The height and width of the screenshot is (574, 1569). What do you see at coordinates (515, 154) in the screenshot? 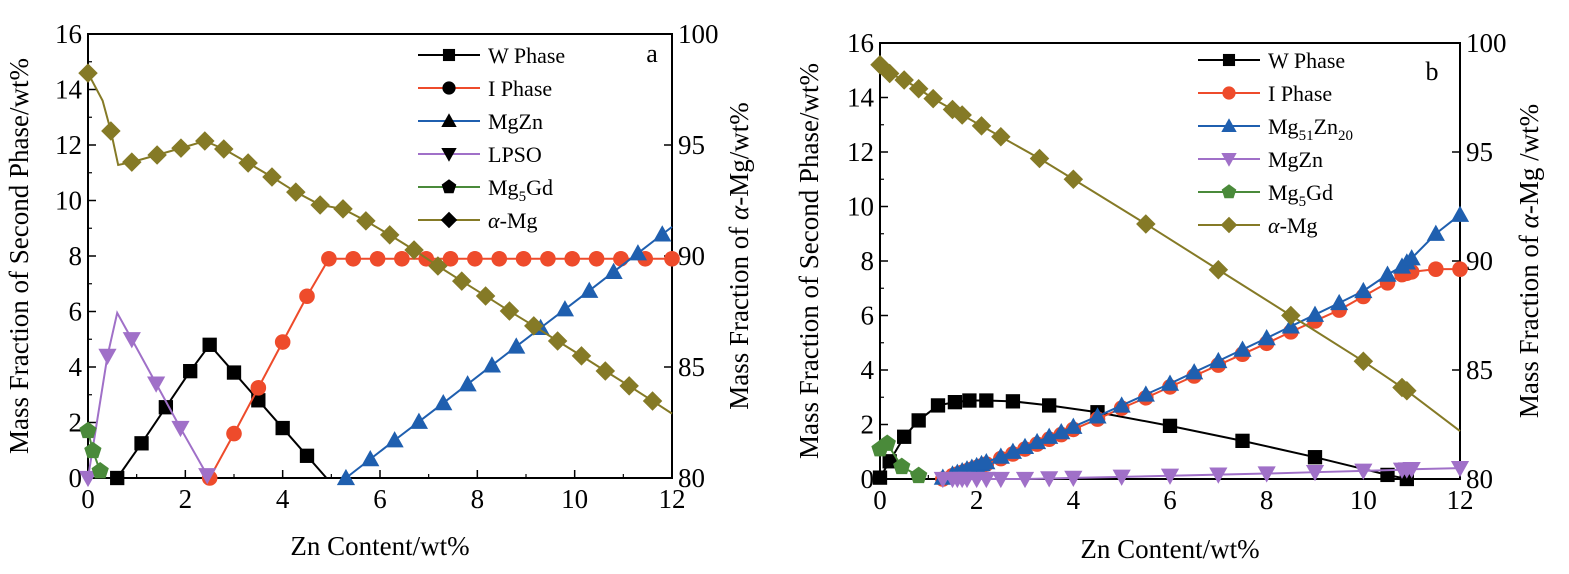
I see `legend-label: LPSO` at bounding box center [515, 154].